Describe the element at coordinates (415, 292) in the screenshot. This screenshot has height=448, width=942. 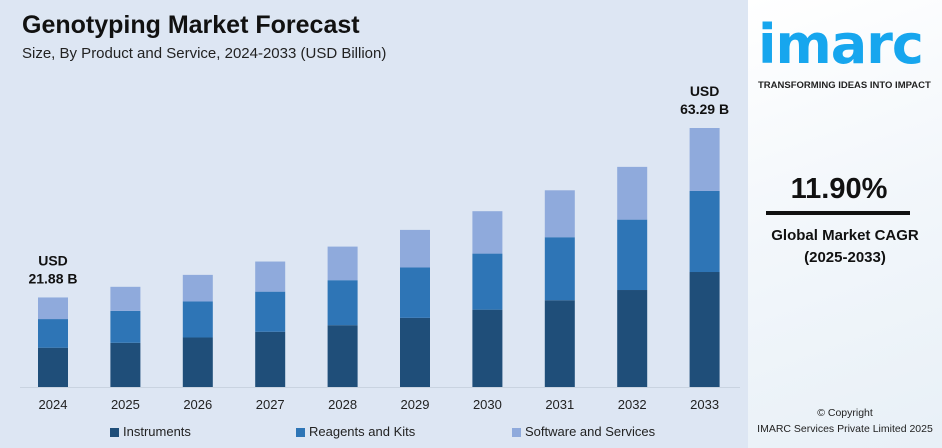
I see `bar-reagents-and-kits-2029` at that location.